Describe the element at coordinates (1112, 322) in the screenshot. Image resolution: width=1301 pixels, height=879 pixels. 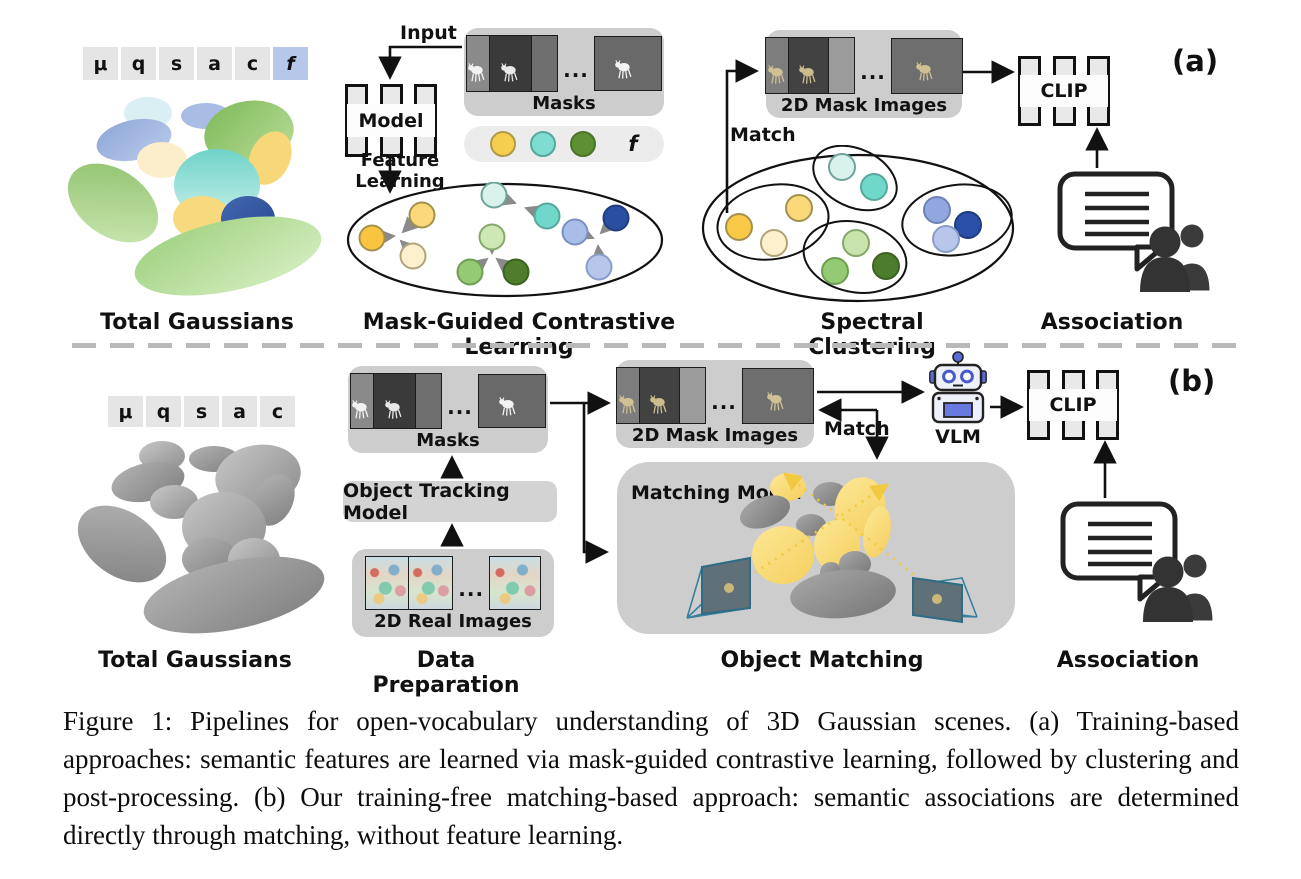
I see `association-label-a: Association` at that location.